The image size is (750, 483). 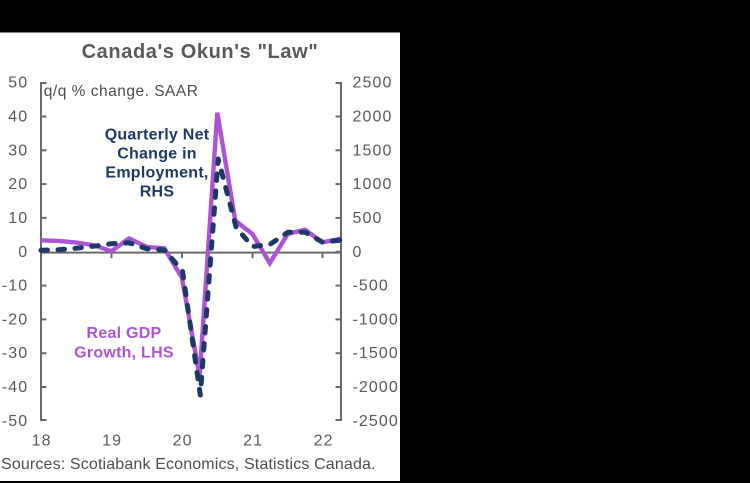 I want to click on svg-text: 10, so click(x=18, y=218).